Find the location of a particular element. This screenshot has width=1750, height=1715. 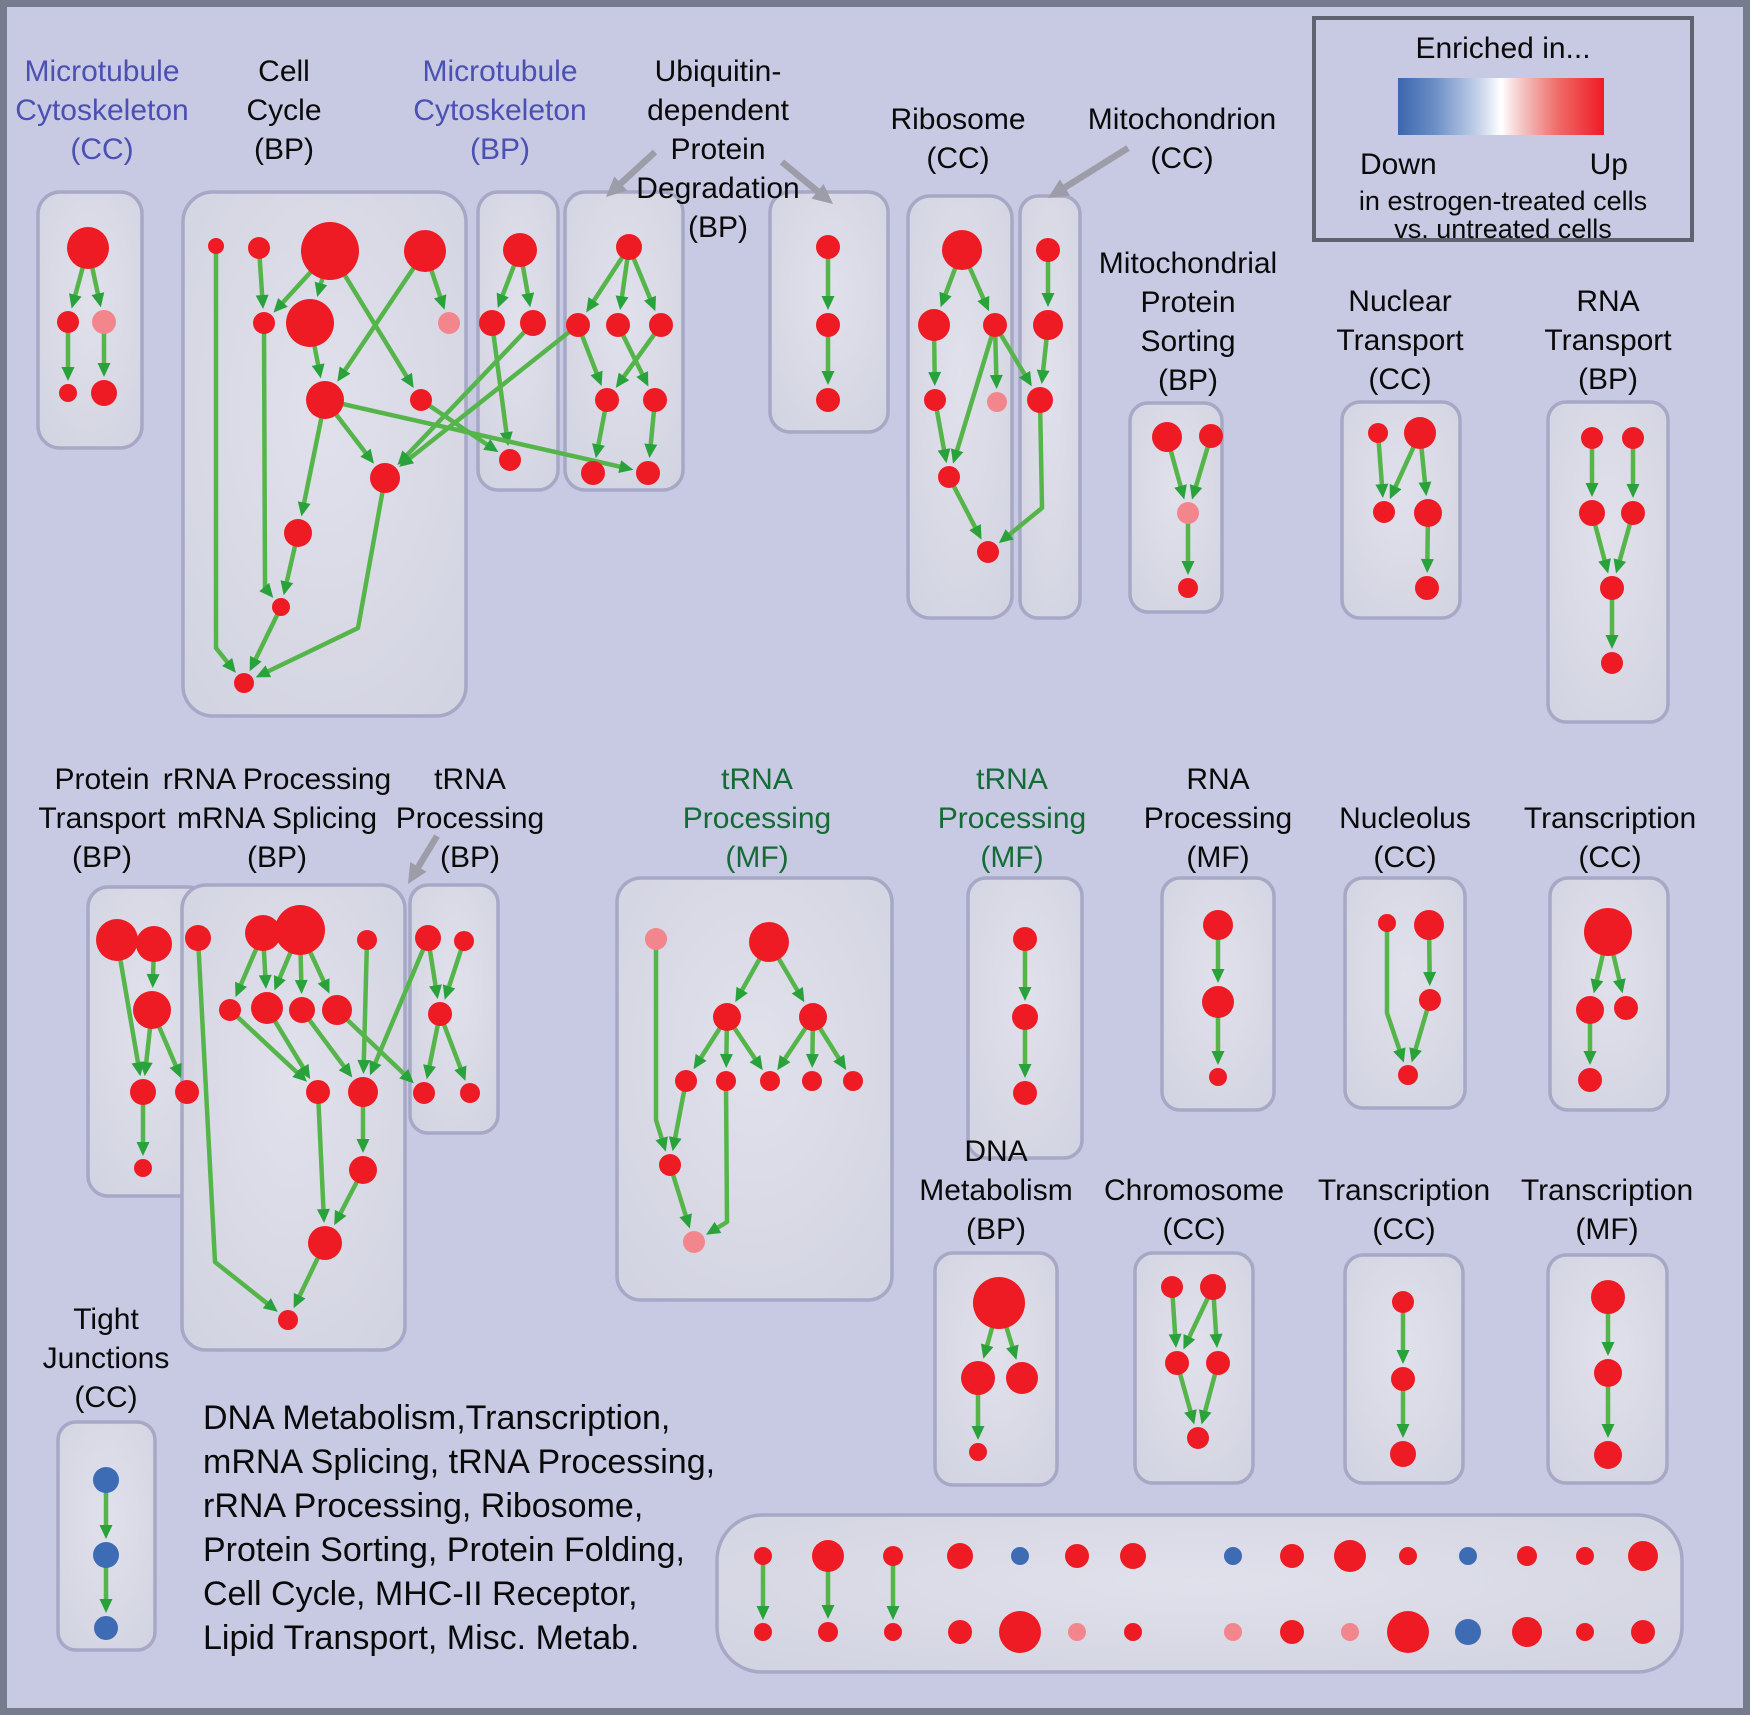

node-cell-cycle-bp-11-red is located at coordinates (281, 607).